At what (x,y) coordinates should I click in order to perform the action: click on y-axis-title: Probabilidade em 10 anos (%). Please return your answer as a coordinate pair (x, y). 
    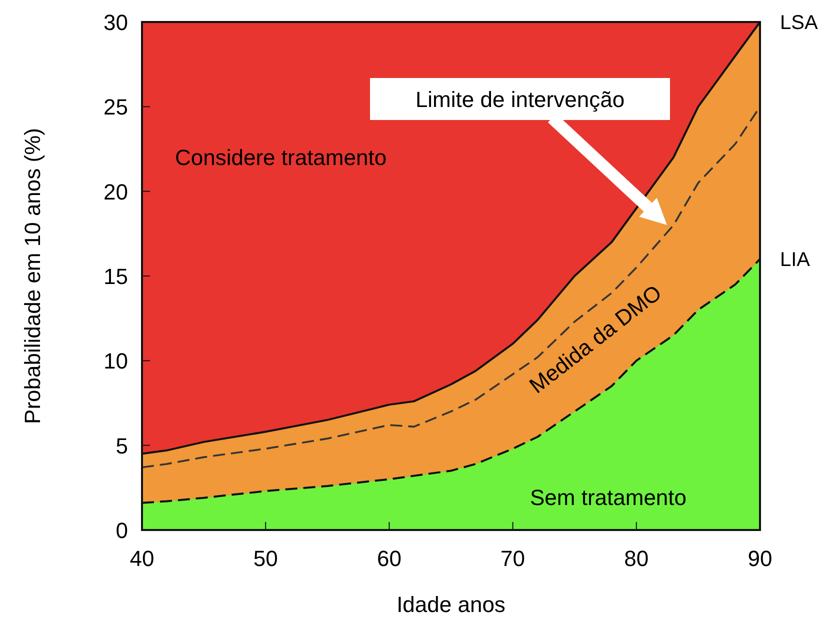
    Looking at the image, I should click on (32, 276).